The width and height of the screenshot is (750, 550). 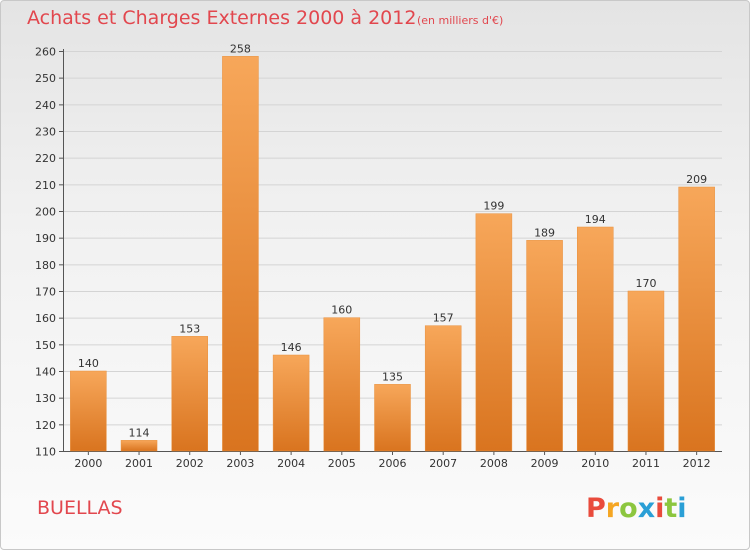 I want to click on x-tick-label: 2010, so click(x=595, y=463).